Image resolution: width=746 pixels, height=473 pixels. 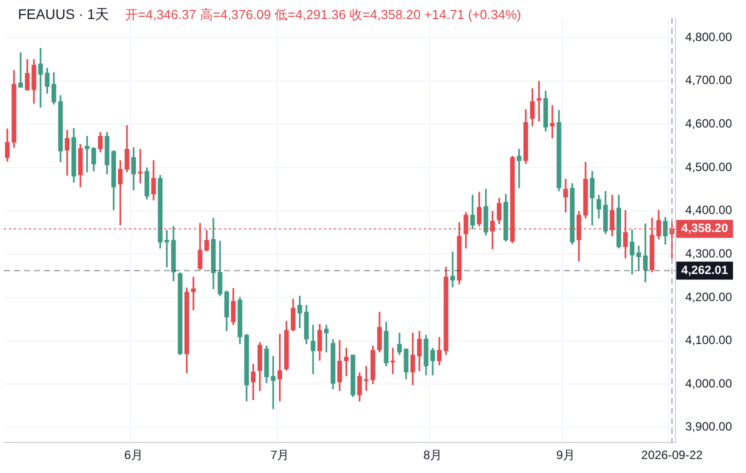 I want to click on x-tick-label: 8月, so click(x=432, y=455).